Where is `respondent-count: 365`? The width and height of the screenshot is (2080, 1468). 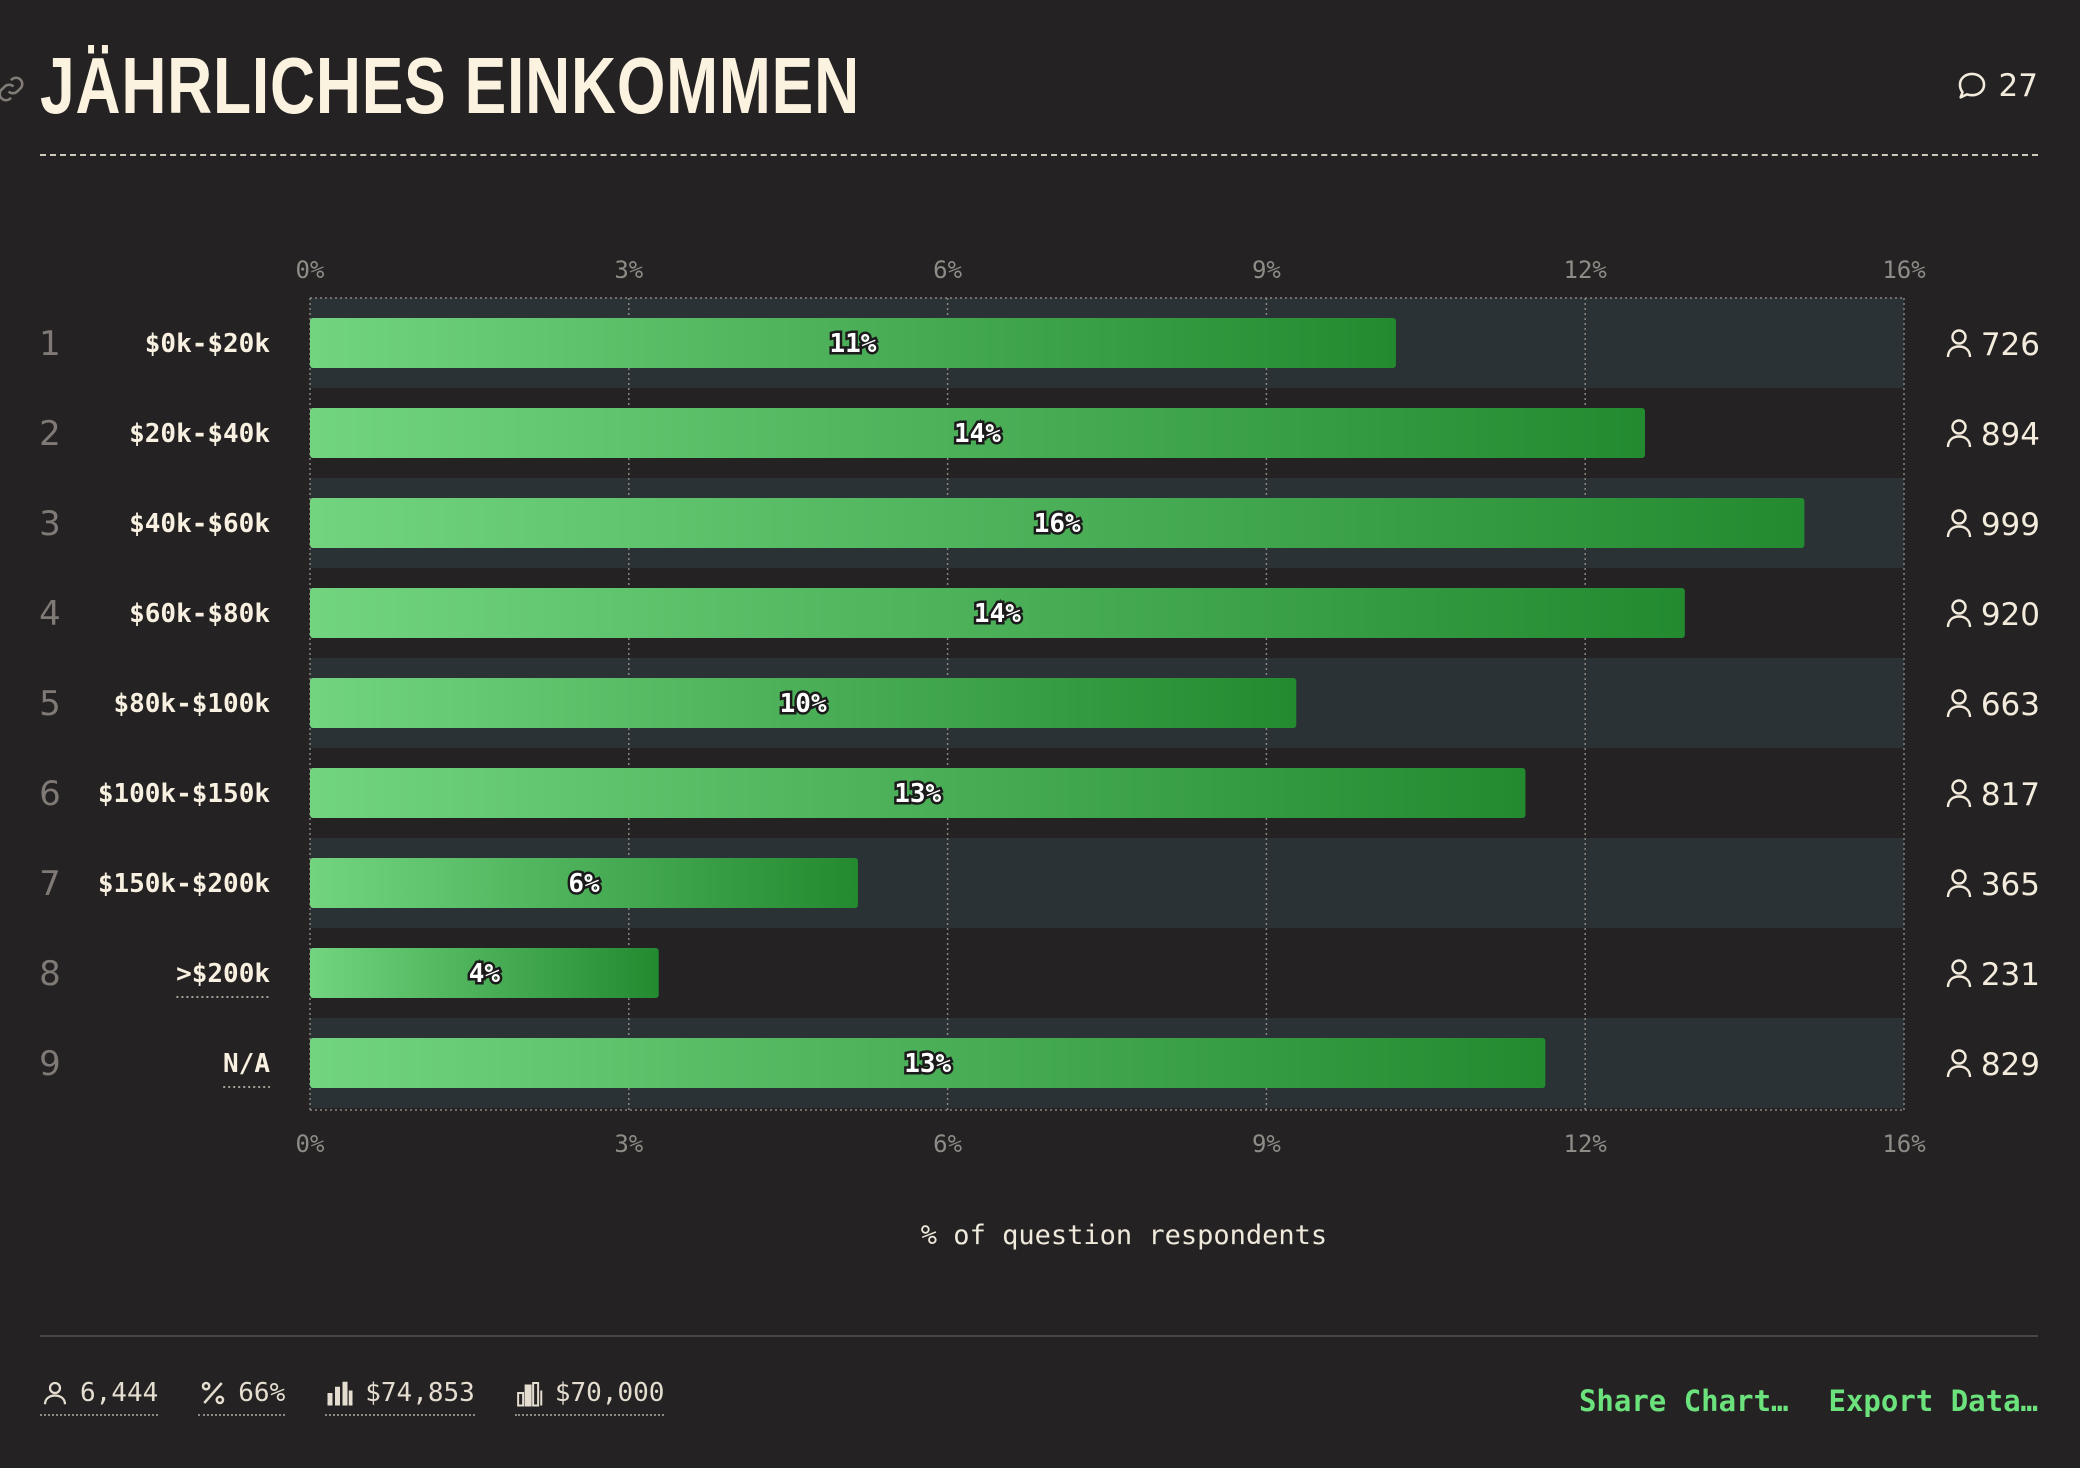 respondent-count: 365 is located at coordinates (2010, 885).